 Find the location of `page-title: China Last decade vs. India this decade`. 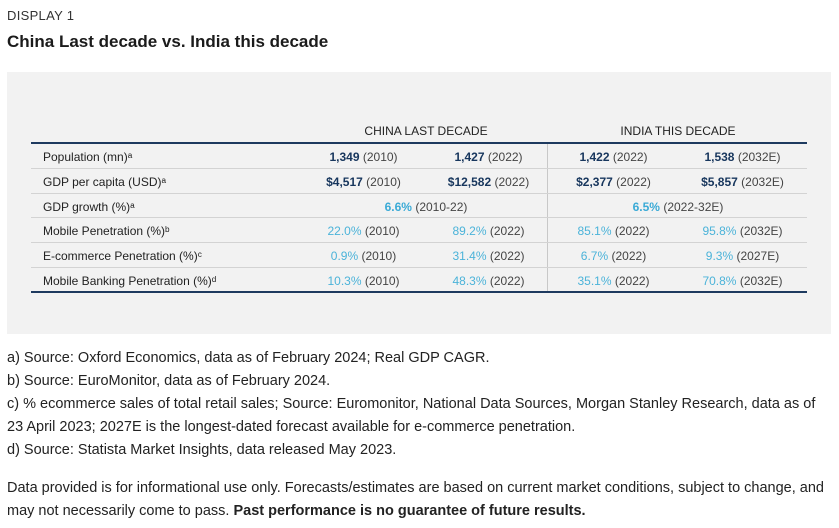

page-title: China Last decade vs. India this decade is located at coordinates (168, 41).